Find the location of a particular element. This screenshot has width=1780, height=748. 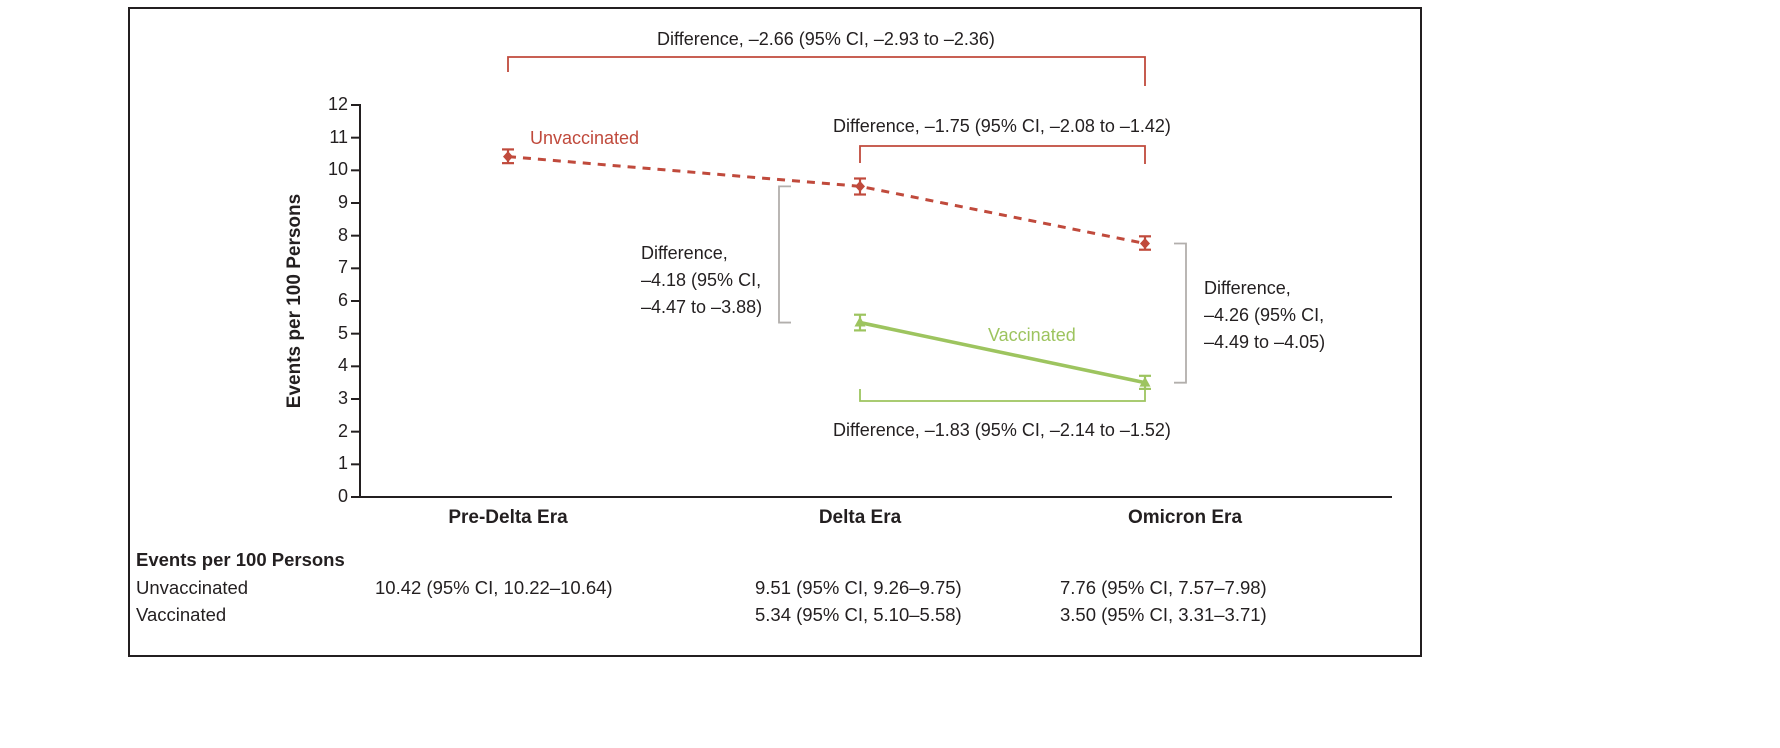

y-tick-label: 0 is located at coordinates (342, 496).